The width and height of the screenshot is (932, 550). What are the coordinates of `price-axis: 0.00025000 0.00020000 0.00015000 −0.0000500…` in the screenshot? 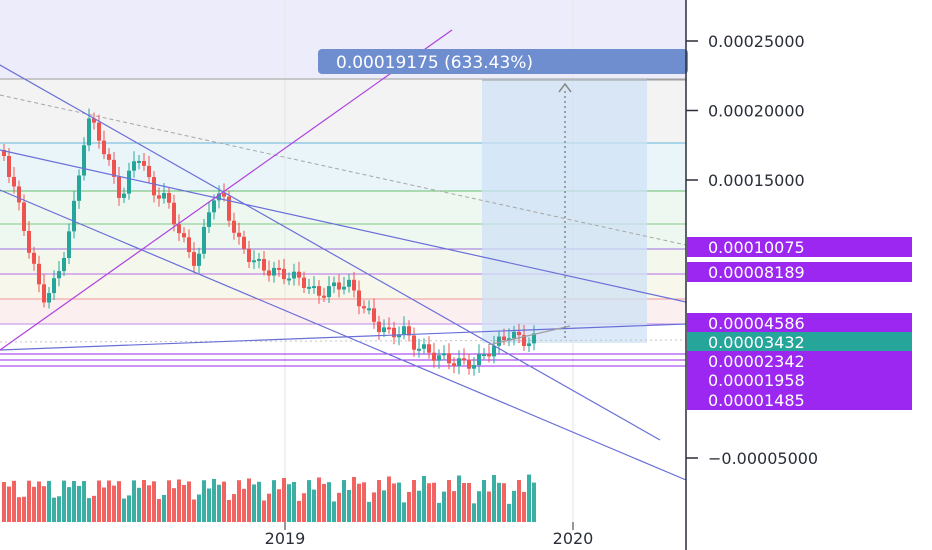 It's located at (752, 250).